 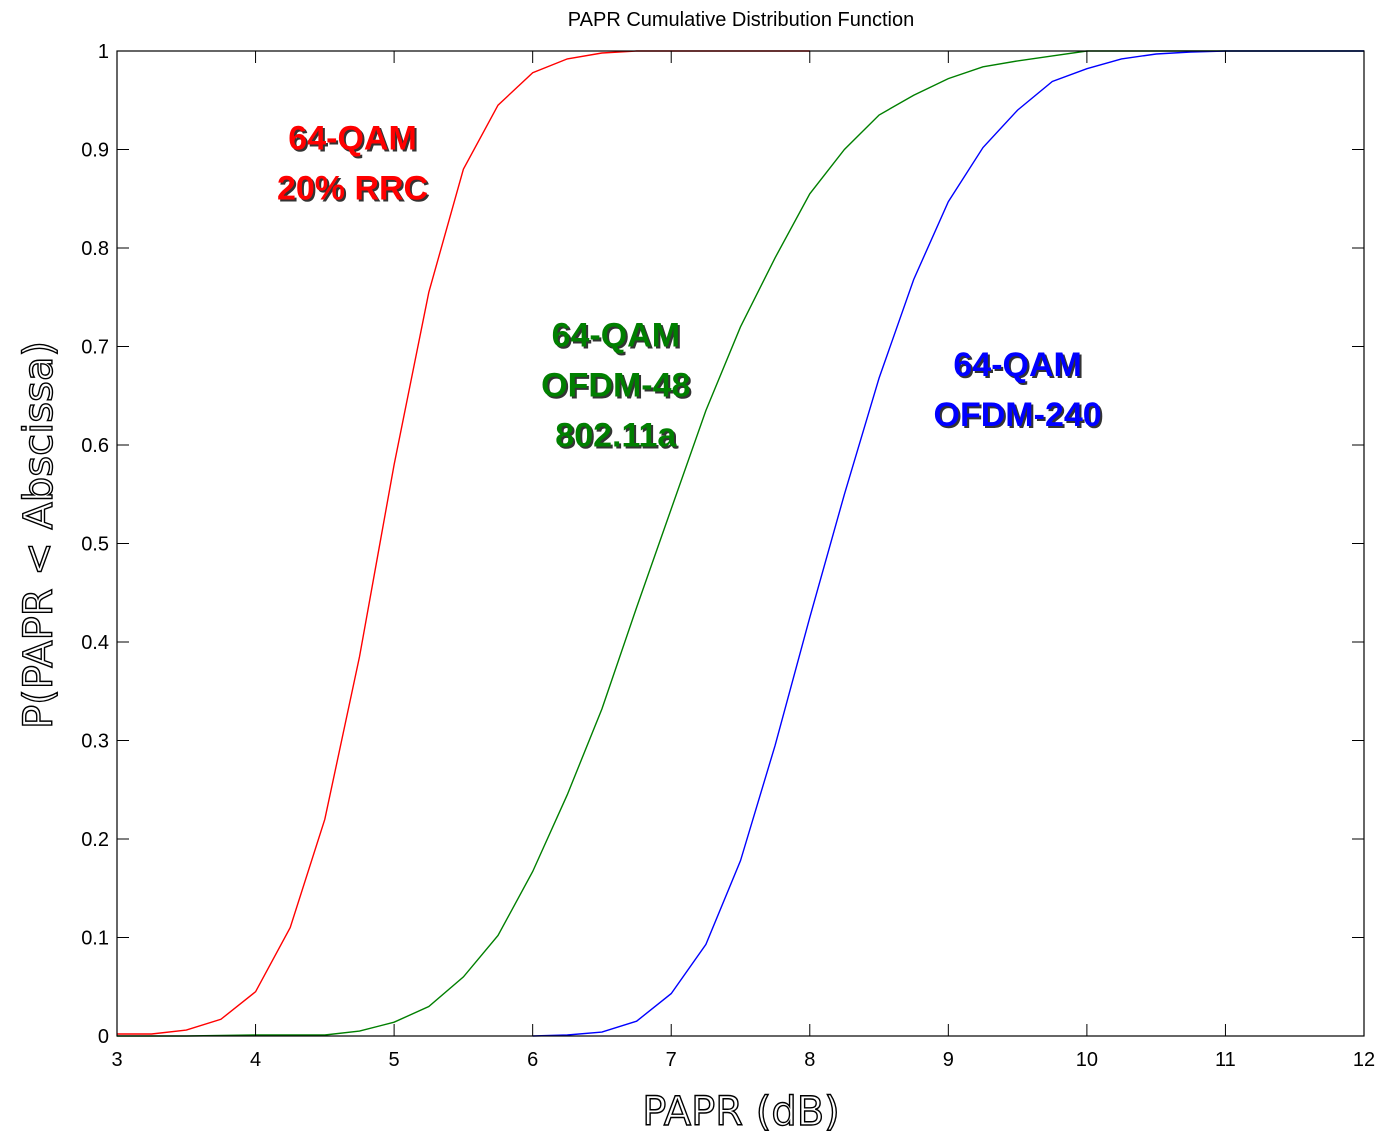 I want to click on y-tick-label: 0.7, so click(x=95, y=348).